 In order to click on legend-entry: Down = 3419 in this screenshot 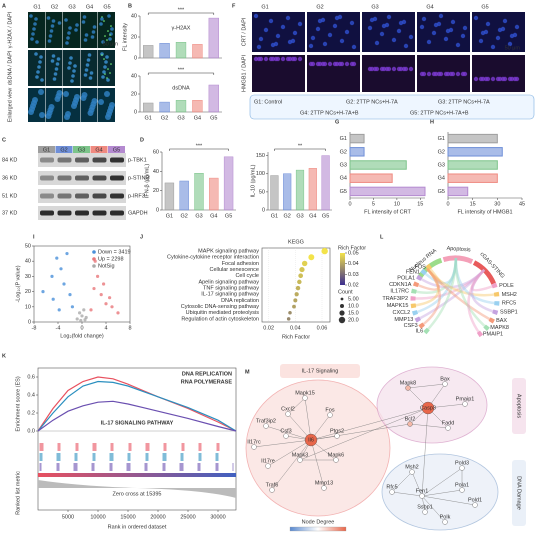, I will do `click(114, 252)`.